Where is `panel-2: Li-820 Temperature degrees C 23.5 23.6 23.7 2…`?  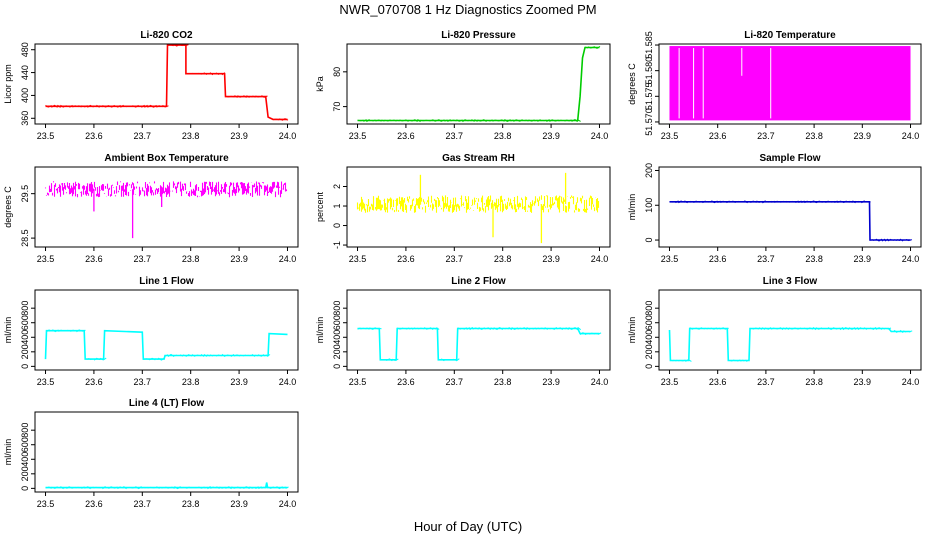 panel-2: Li-820 Temperature degrees C 23.5 23.6 23.7 2… is located at coordinates (774, 85).